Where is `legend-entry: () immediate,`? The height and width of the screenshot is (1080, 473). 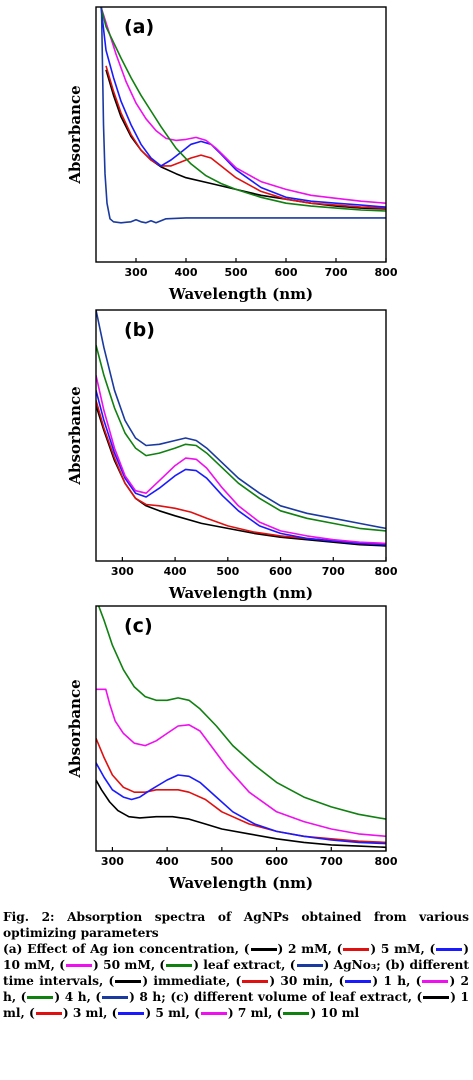
legend-entry: () immediate, is located at coordinates (170, 981).